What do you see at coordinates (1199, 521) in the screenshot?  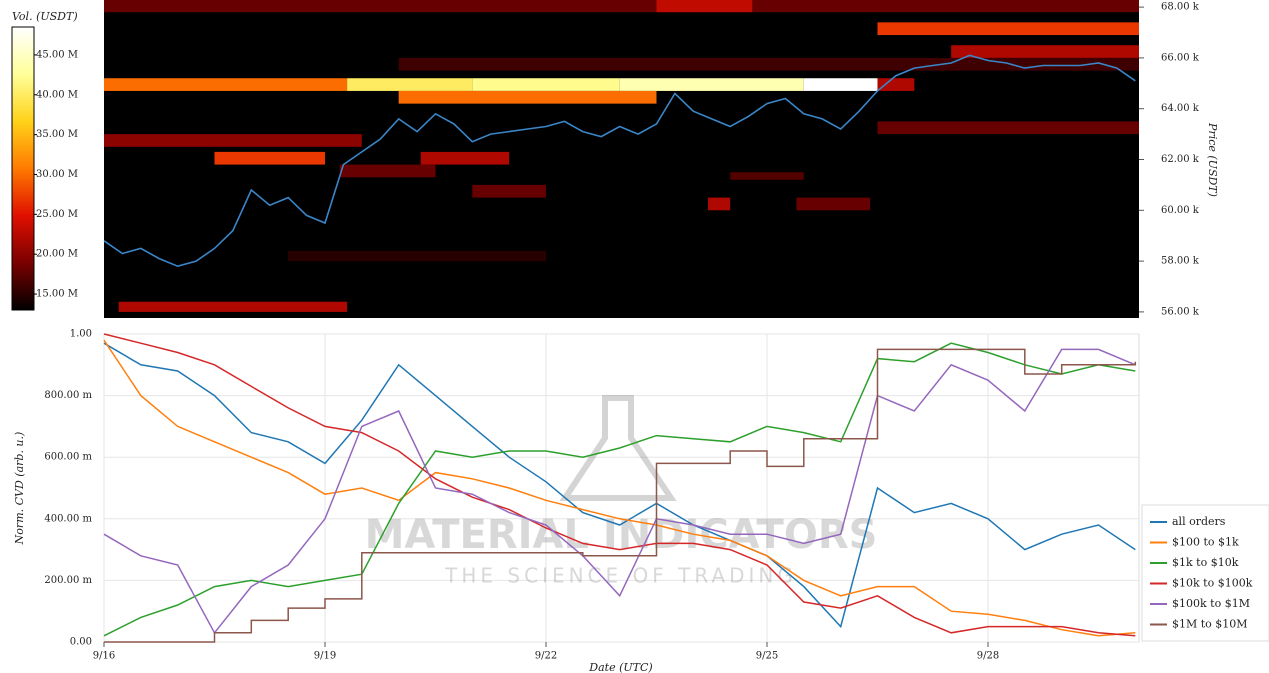 I see `legend-label: all orders` at bounding box center [1199, 521].